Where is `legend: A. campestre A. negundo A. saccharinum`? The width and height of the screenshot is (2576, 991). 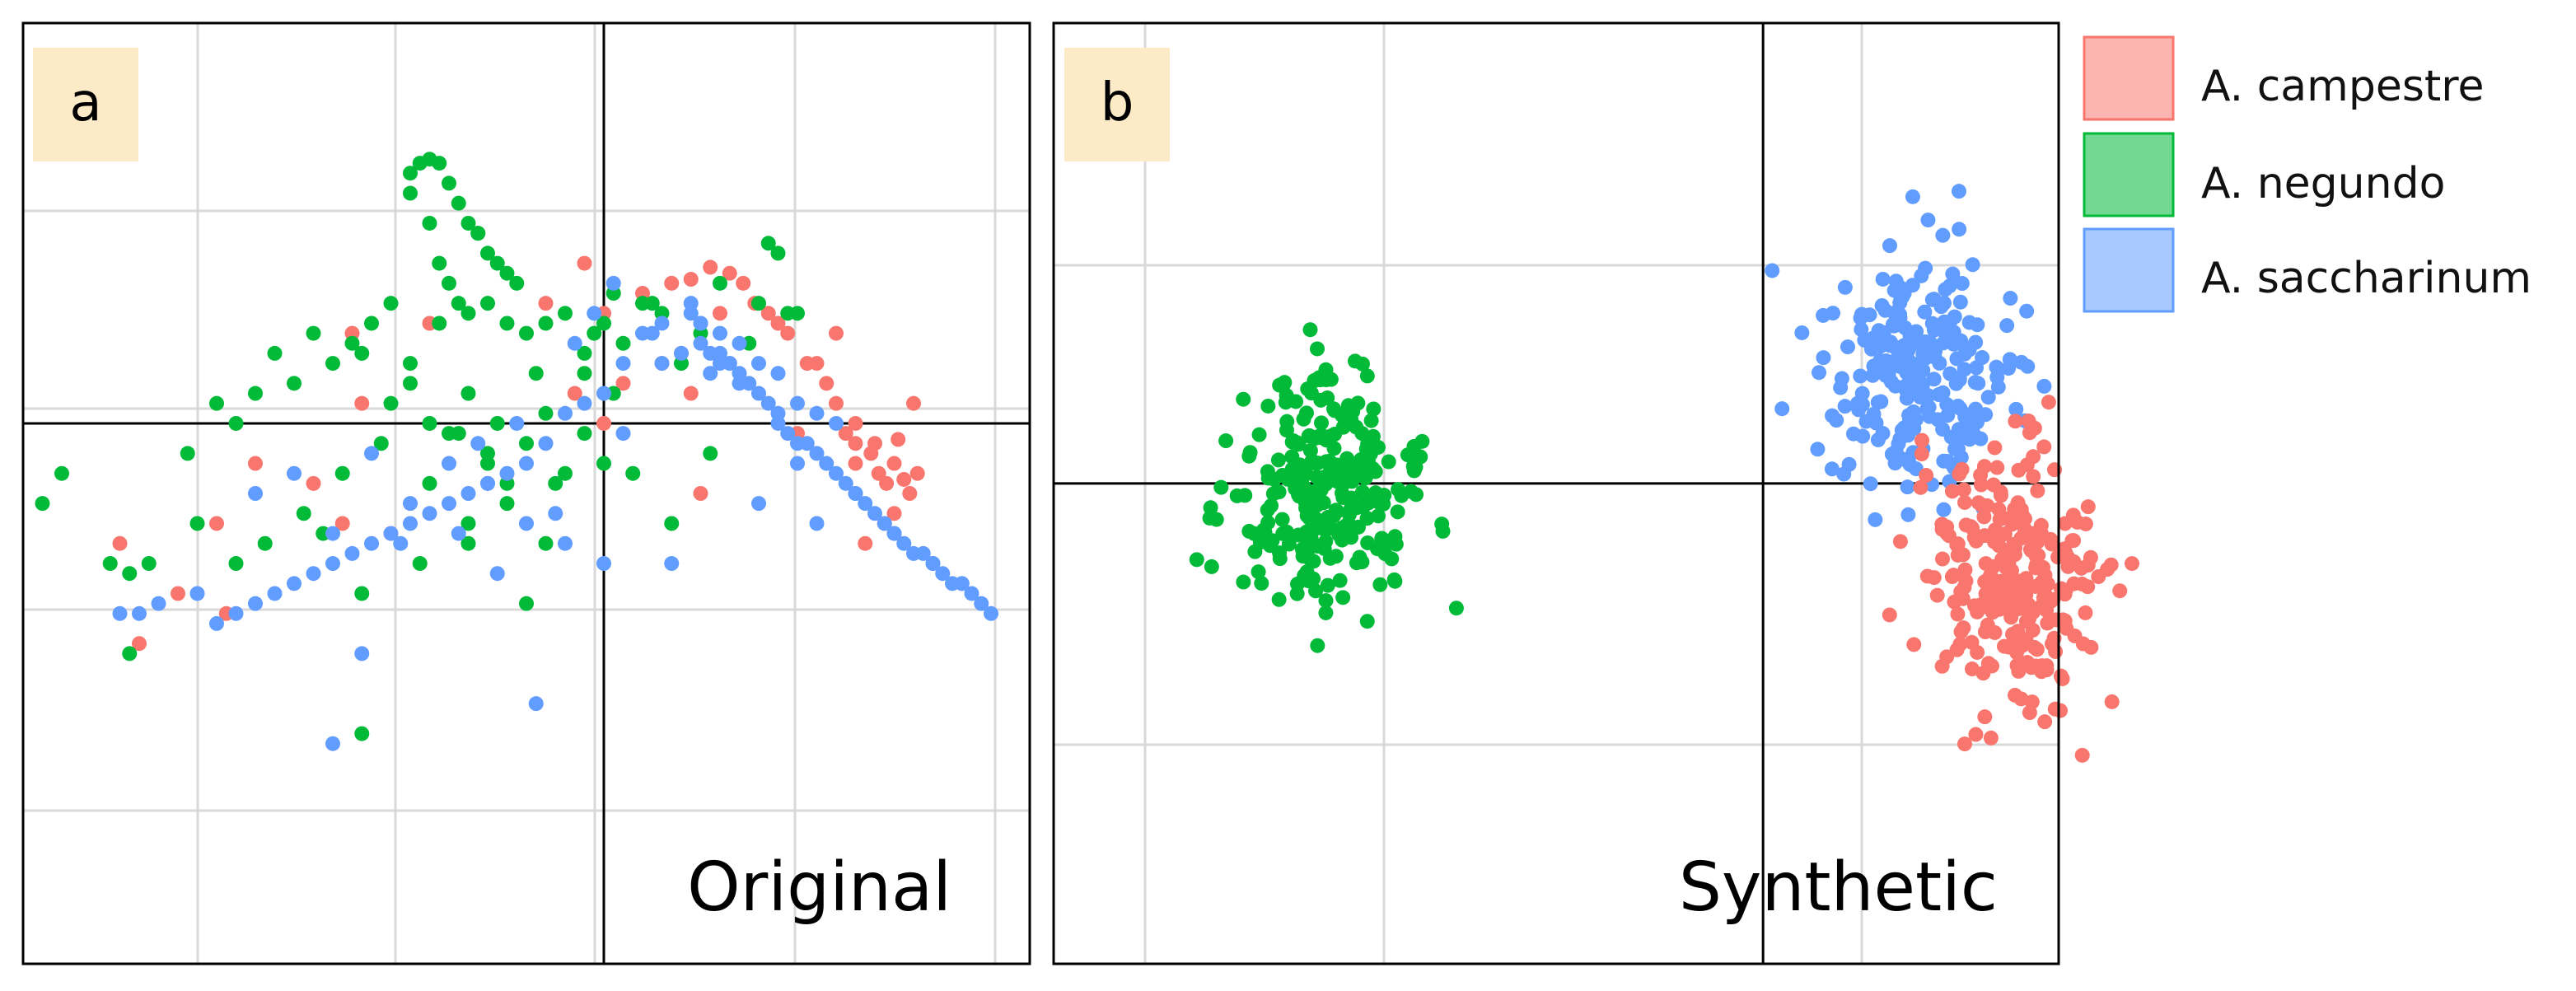
legend: A. campestre A. negundo A. saccharinum is located at coordinates (2307, 174).